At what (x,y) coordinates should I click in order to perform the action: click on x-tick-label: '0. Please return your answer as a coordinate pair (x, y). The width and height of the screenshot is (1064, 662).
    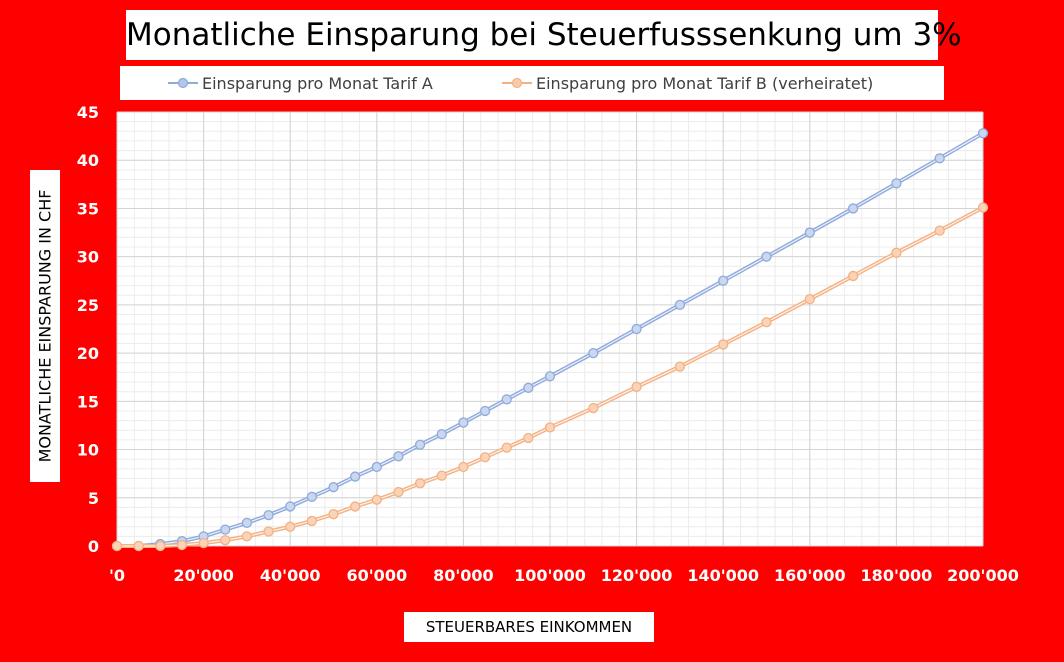
    Looking at the image, I should click on (117, 575).